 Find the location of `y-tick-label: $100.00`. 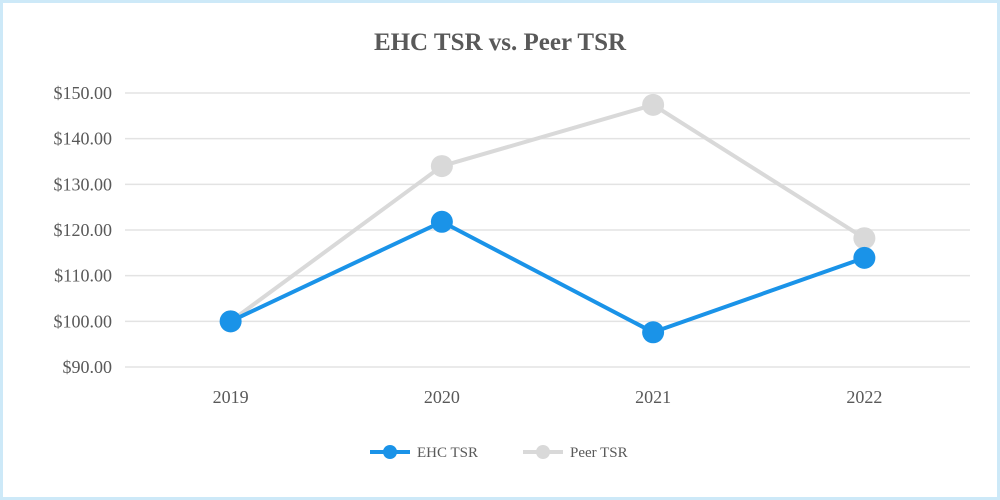

y-tick-label: $100.00 is located at coordinates (83, 321).